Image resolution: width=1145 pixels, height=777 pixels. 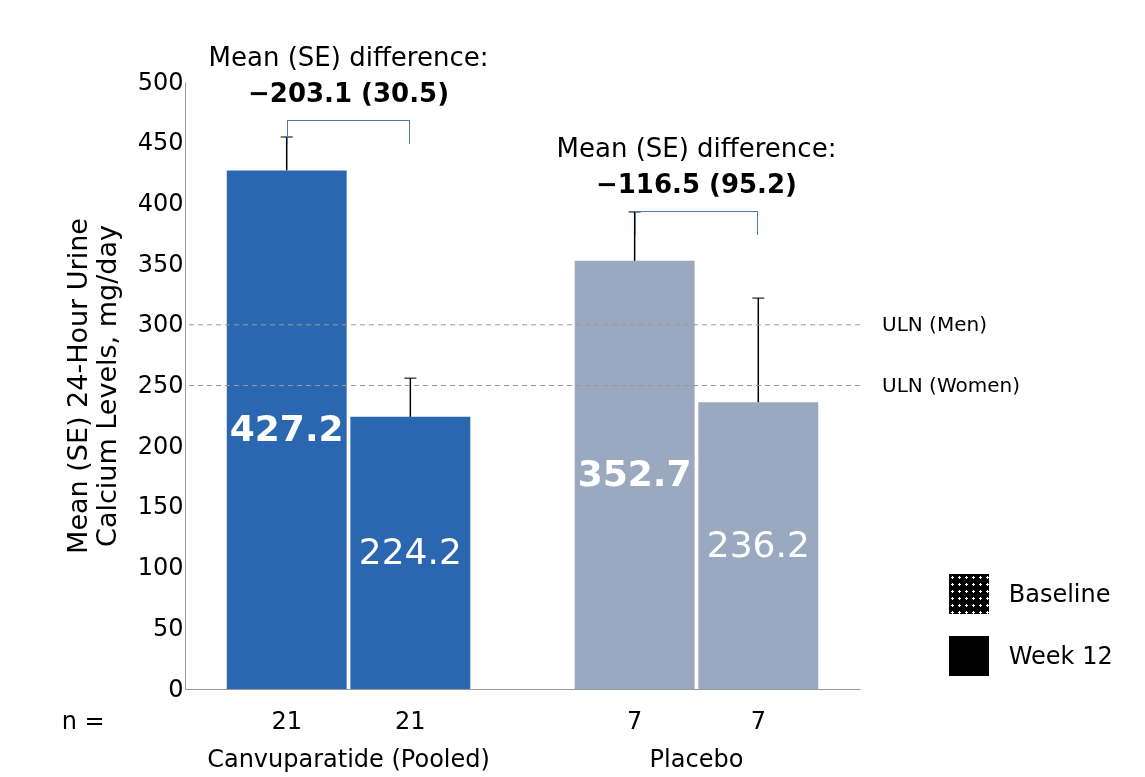 I want to click on annotation: Mean (SE) difference:, so click(x=696, y=147).